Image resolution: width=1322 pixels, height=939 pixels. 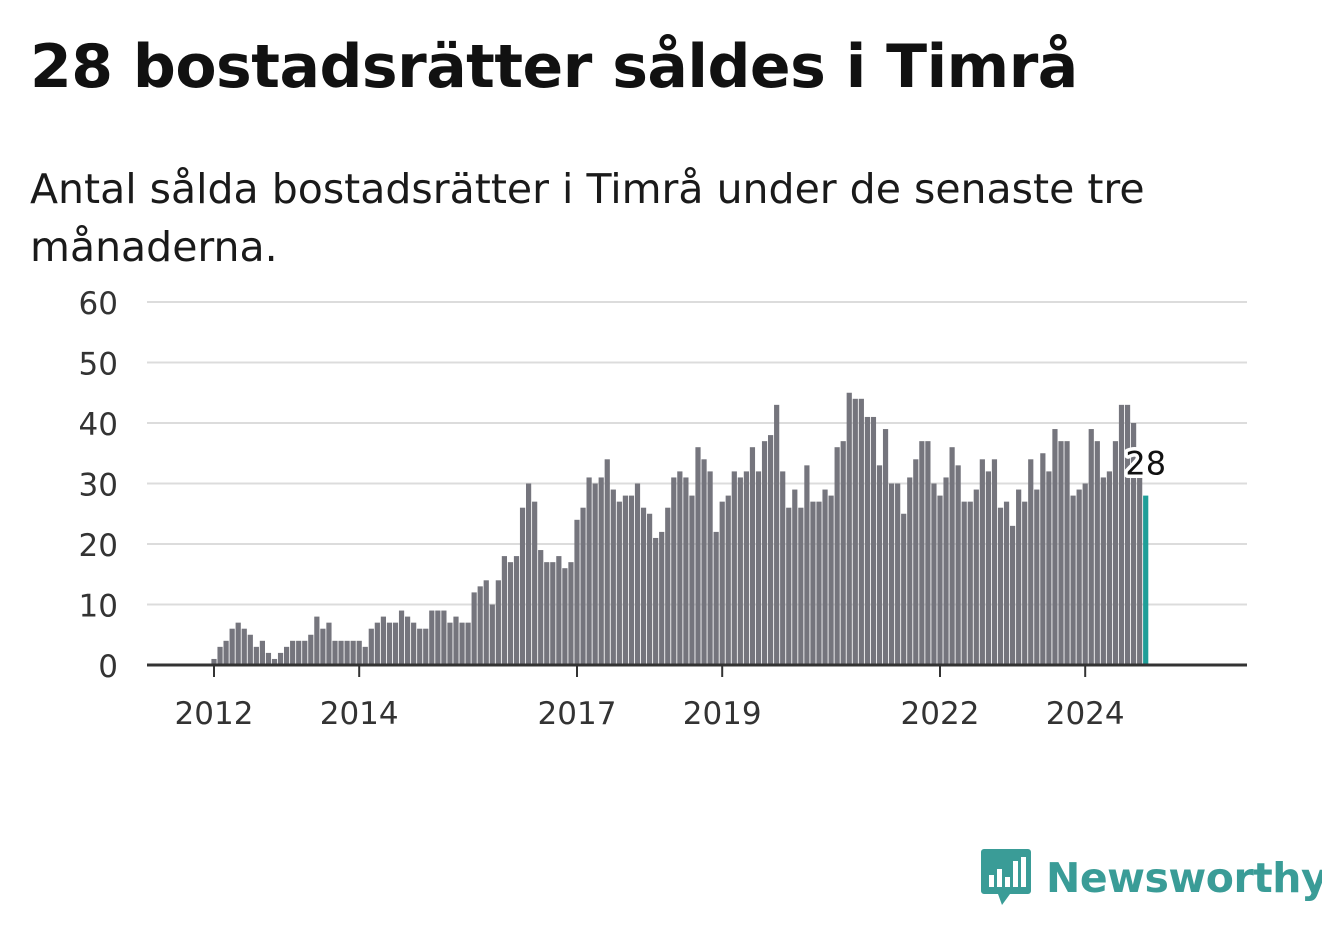 What do you see at coordinates (98, 365) in the screenshot?
I see `y-tick-label: 50` at bounding box center [98, 365].